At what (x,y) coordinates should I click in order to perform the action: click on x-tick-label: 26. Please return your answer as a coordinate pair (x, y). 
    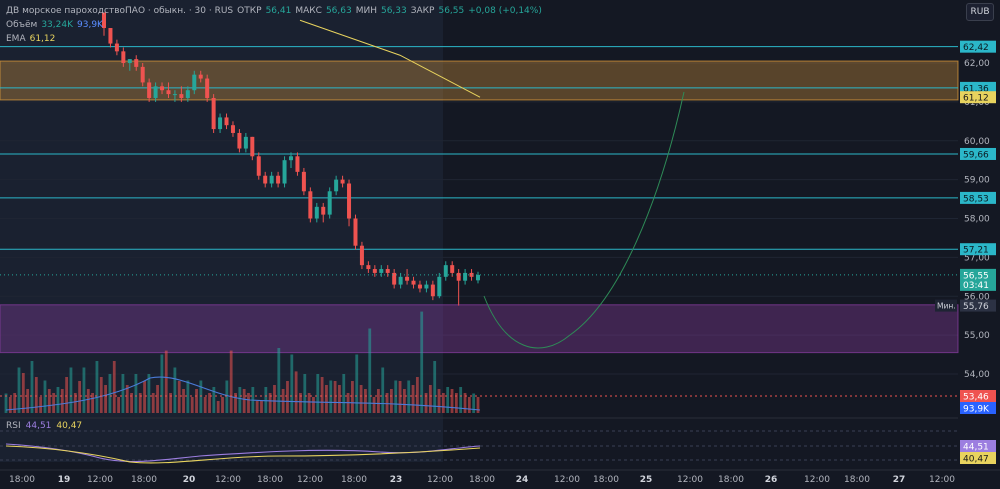
    Looking at the image, I should click on (771, 480).